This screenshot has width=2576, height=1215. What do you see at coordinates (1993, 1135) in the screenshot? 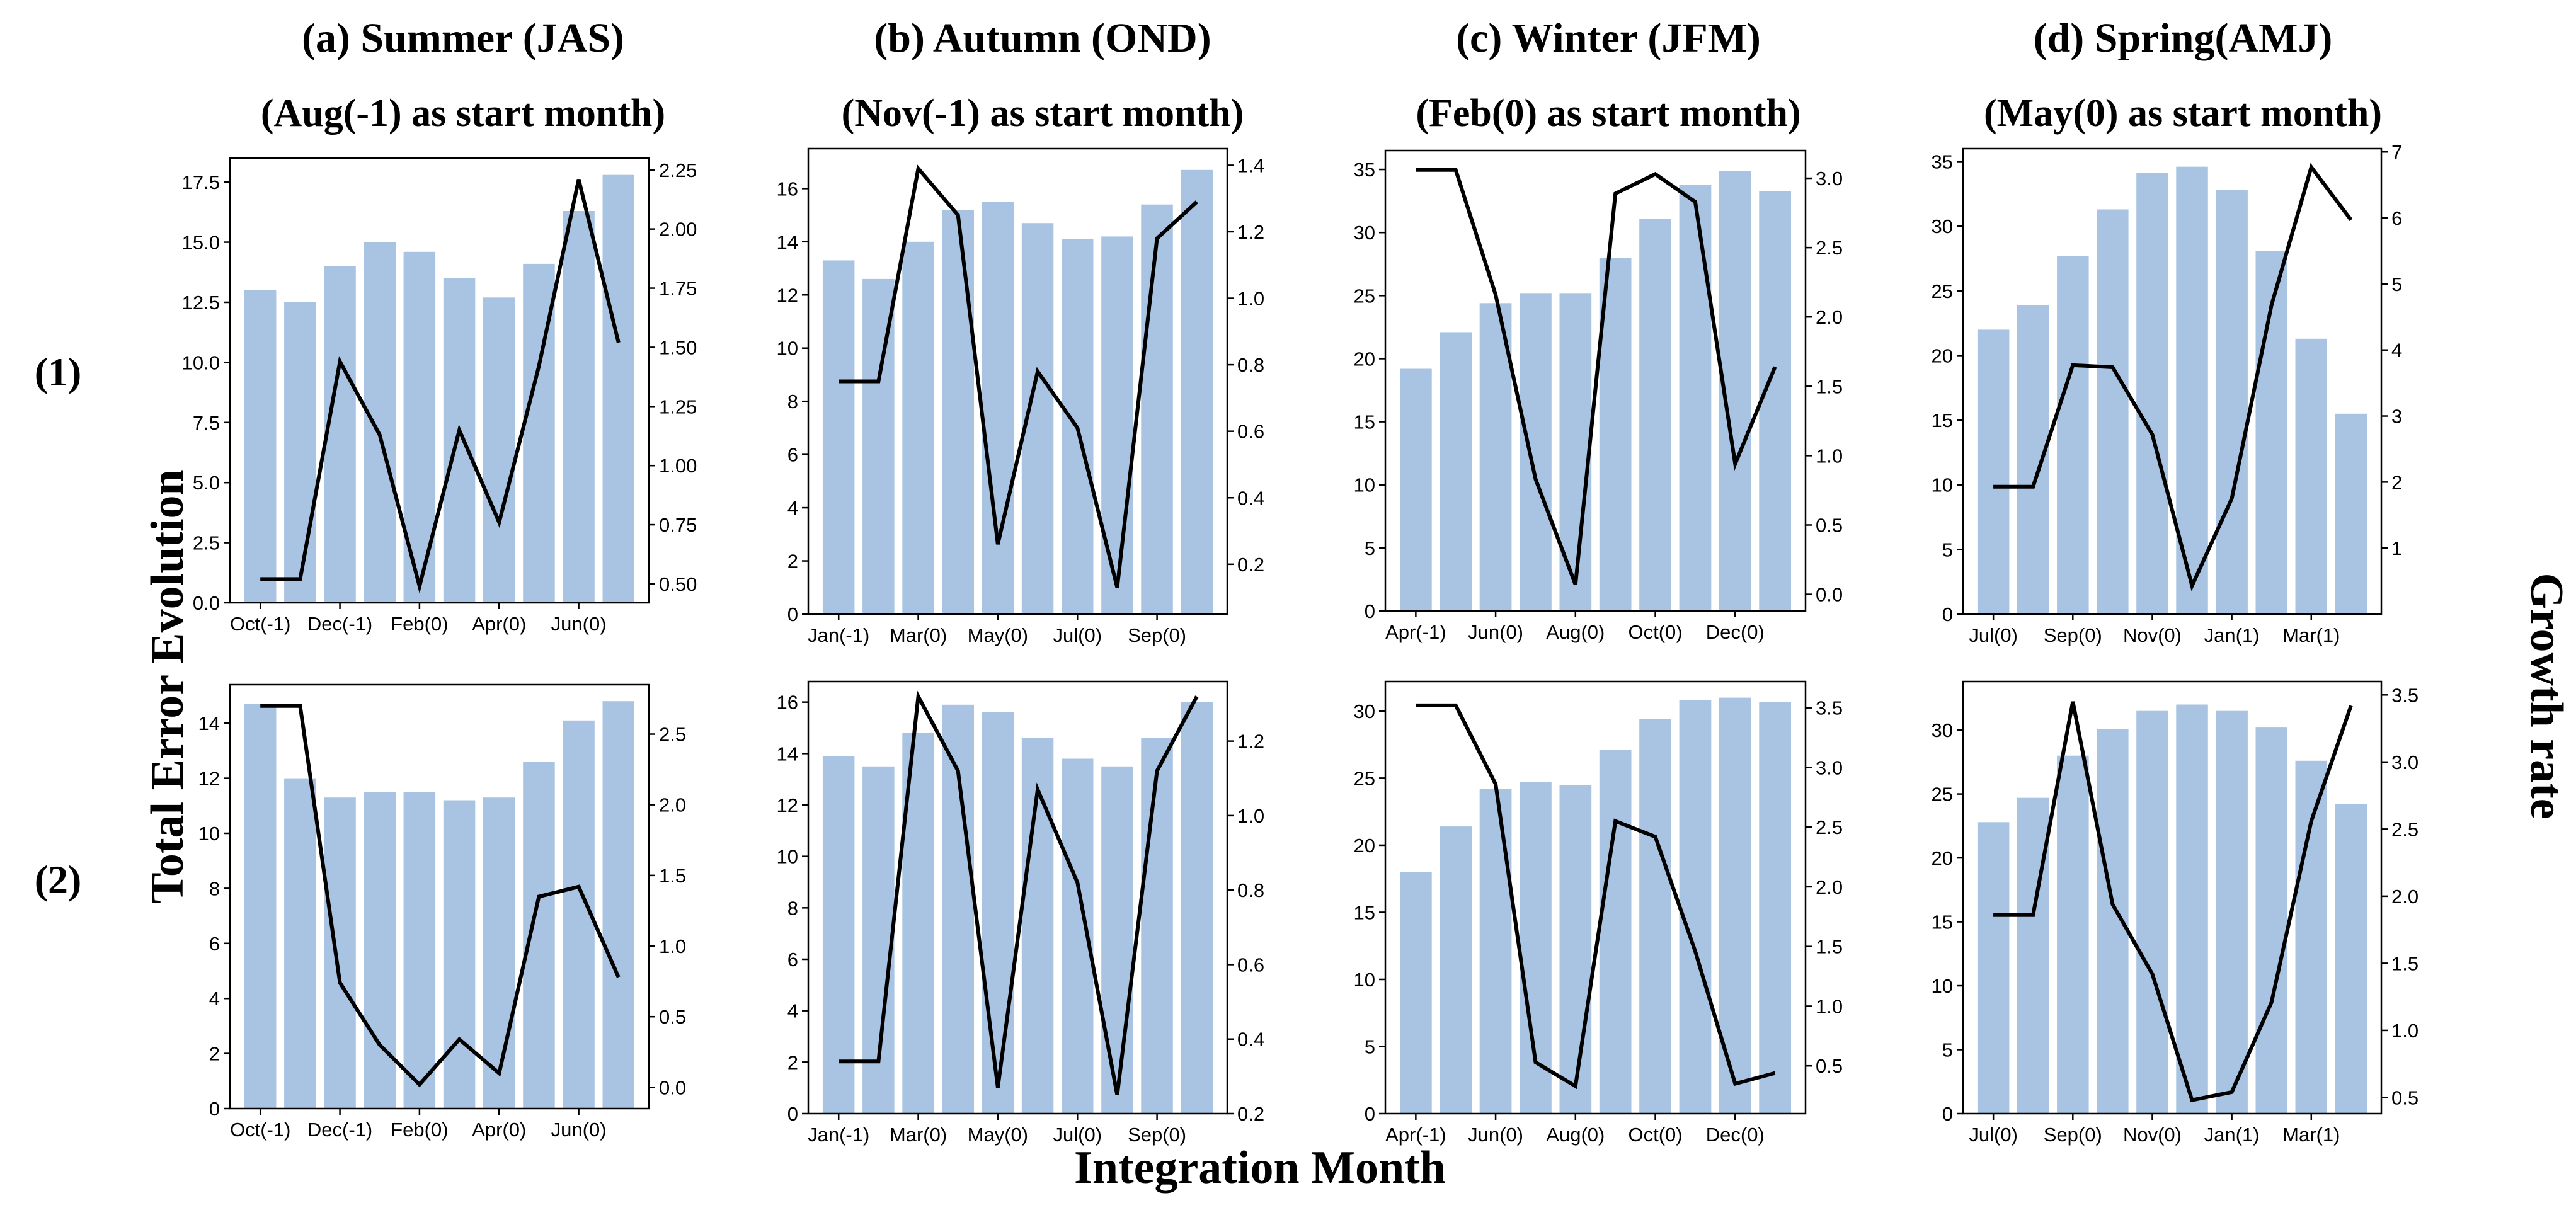
I see `xtick-label-d2-0: Jul(0)` at bounding box center [1993, 1135].